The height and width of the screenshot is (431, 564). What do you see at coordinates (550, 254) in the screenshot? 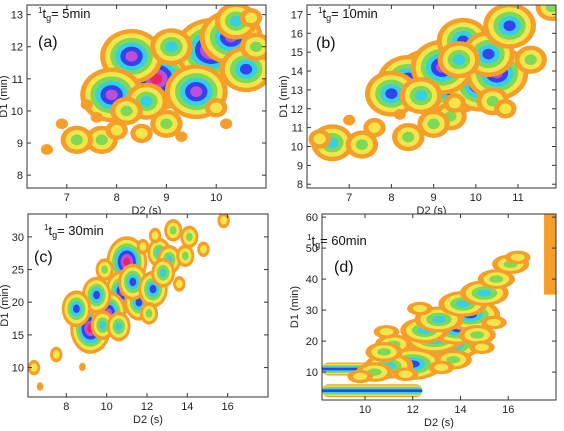
I see `edge-band-mark` at bounding box center [550, 254].